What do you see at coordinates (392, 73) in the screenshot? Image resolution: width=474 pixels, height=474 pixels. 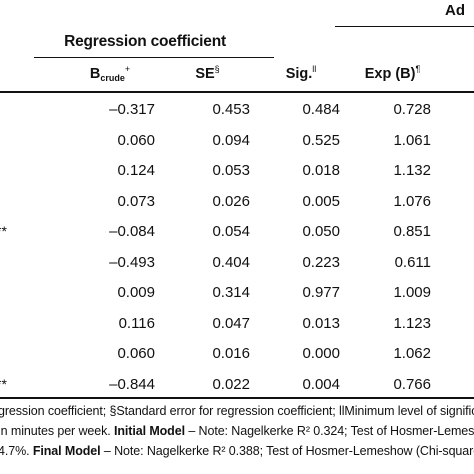 I see `column-header-exp-b: Exp (B)¶` at bounding box center [392, 73].